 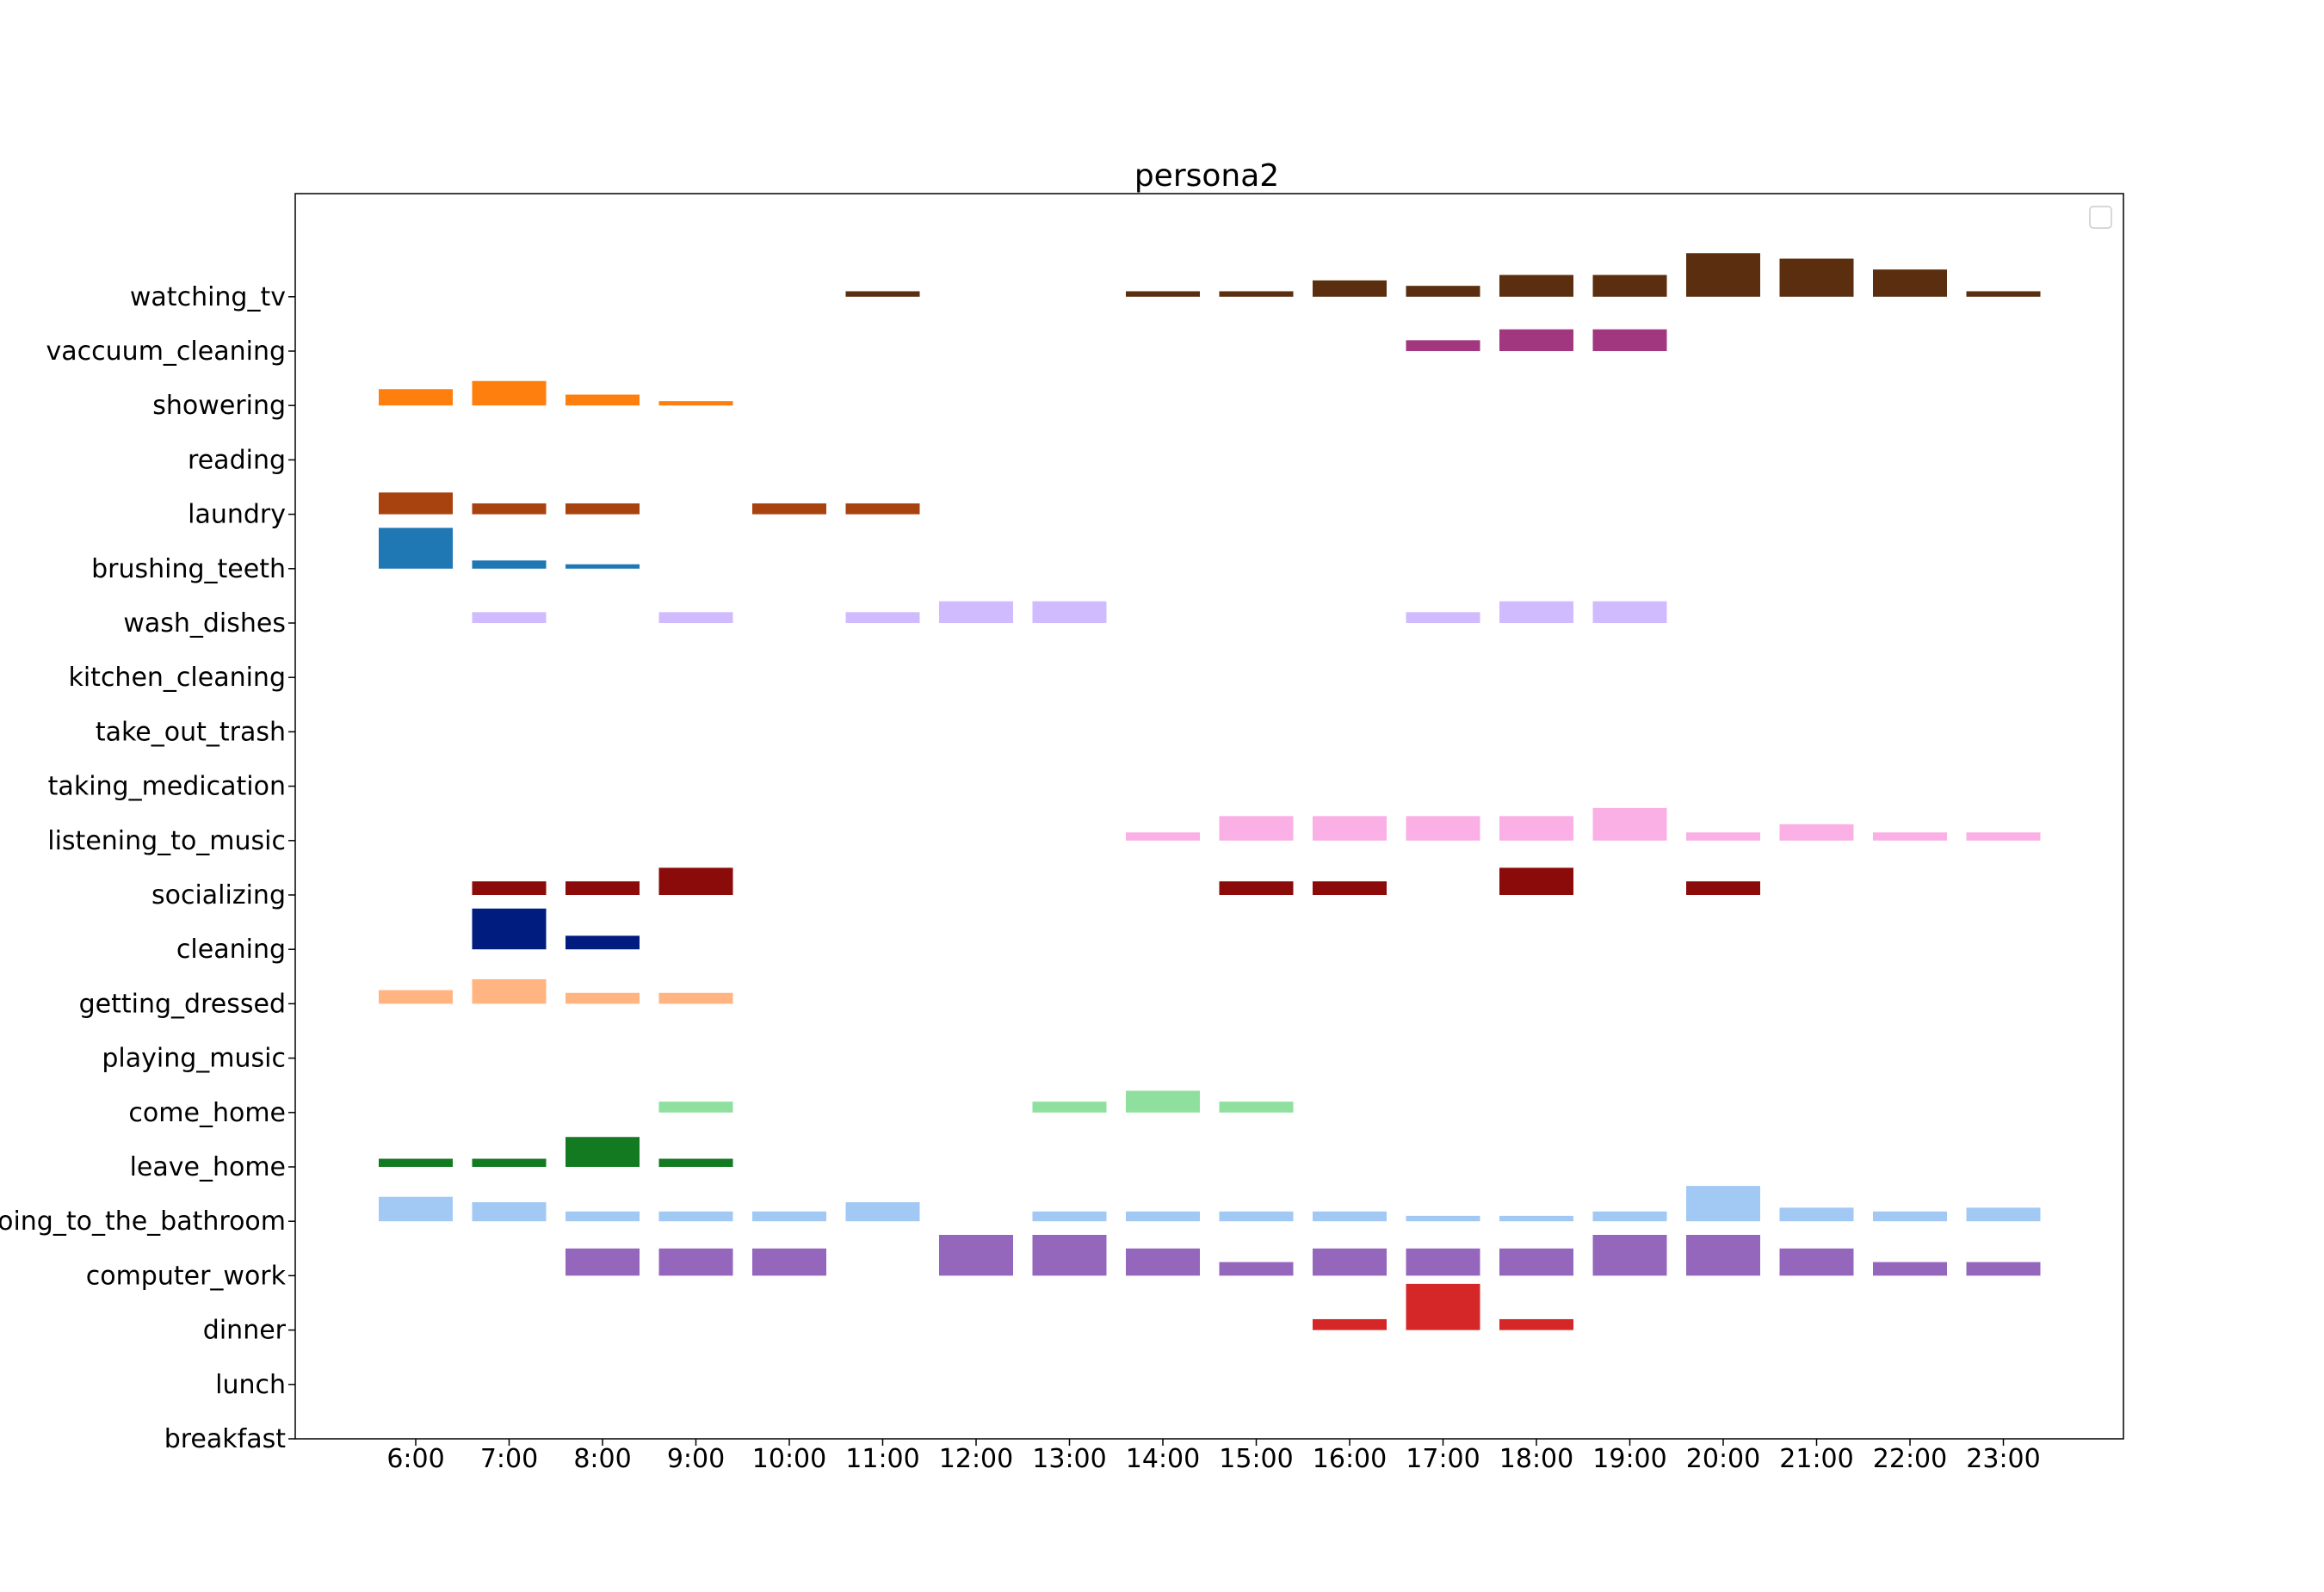 I want to click on x-tick-label-14:00: 14:00, so click(x=1163, y=1459).